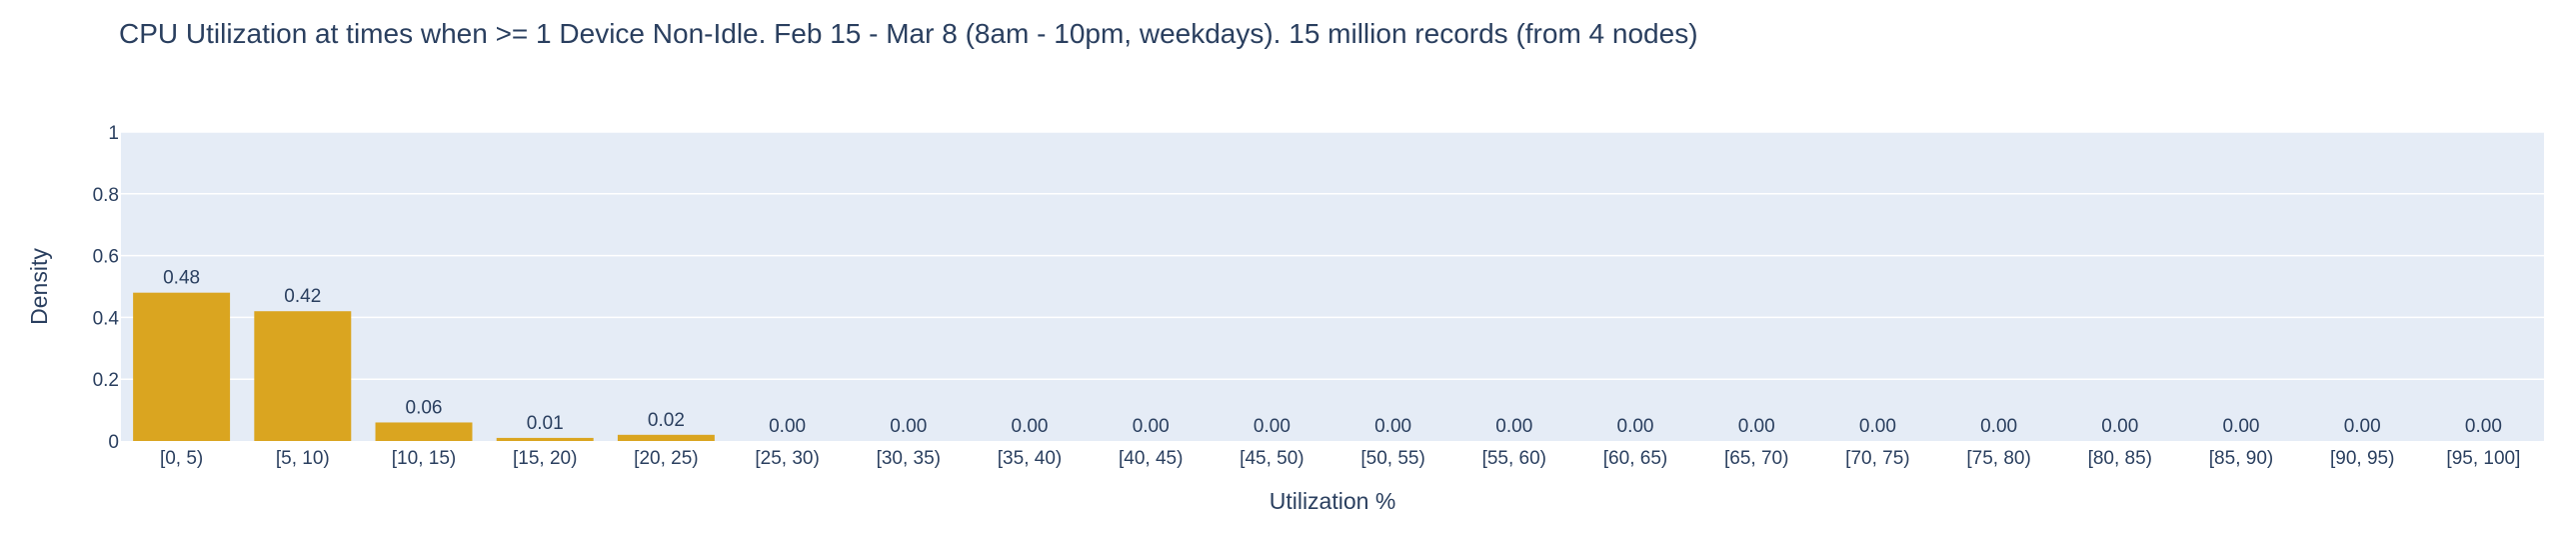 This screenshot has height=534, width=2576. Describe the element at coordinates (1998, 458) in the screenshot. I see `x-tick-label: [75, 80)` at that location.